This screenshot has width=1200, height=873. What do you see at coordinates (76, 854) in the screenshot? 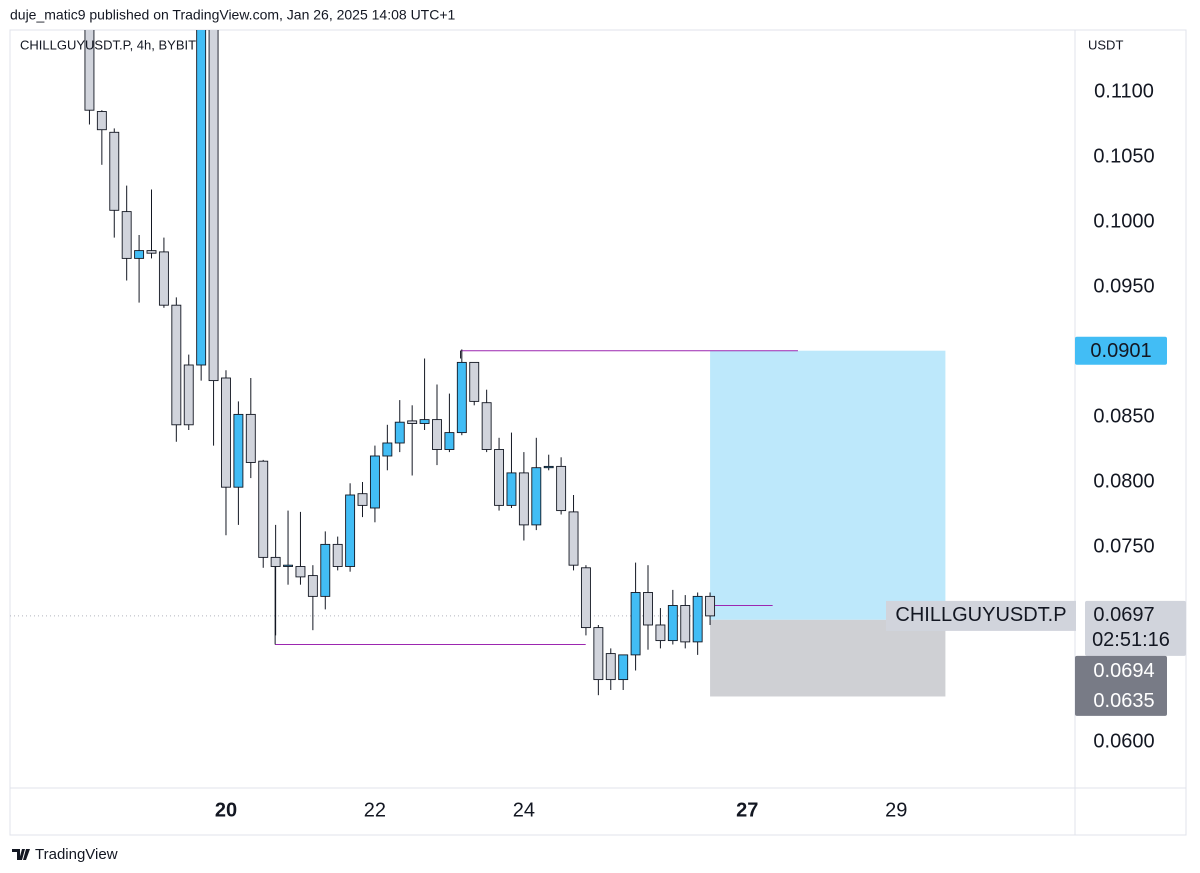
I see `footer: TradingView` at bounding box center [76, 854].